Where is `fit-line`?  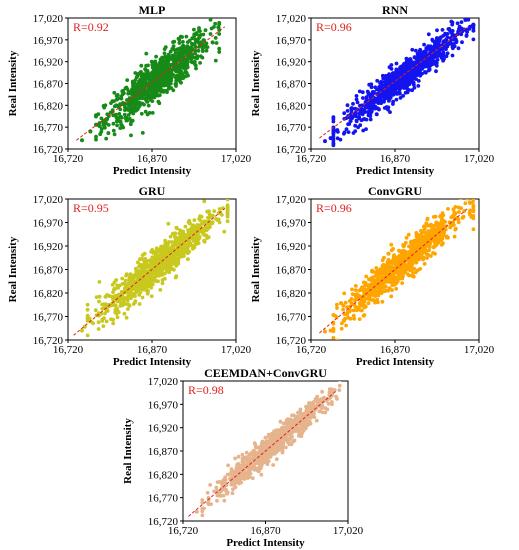
fit-line is located at coordinates (263, 453).